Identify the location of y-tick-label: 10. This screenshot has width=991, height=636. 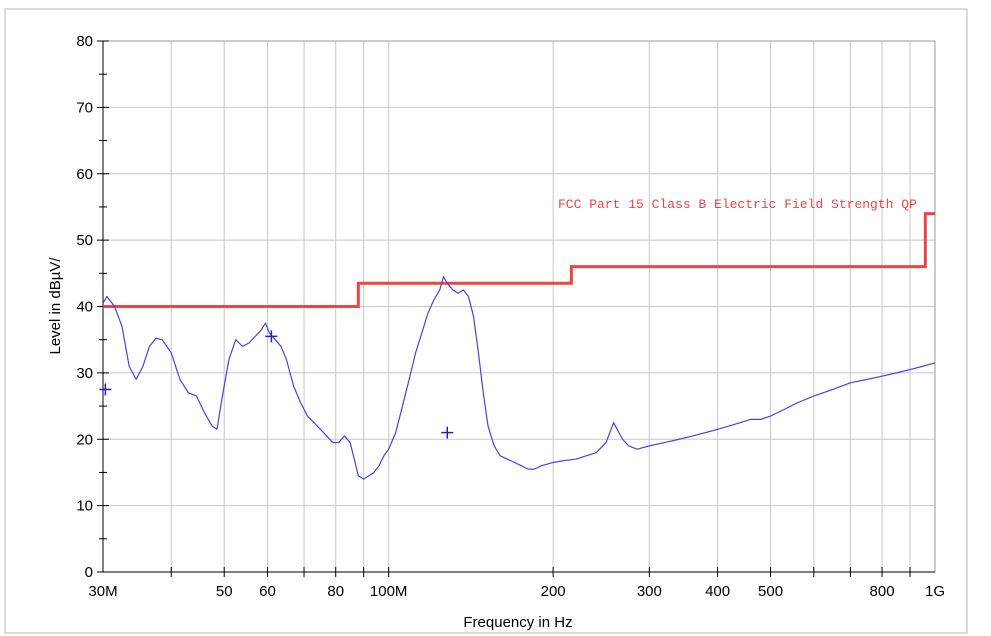
(84, 506).